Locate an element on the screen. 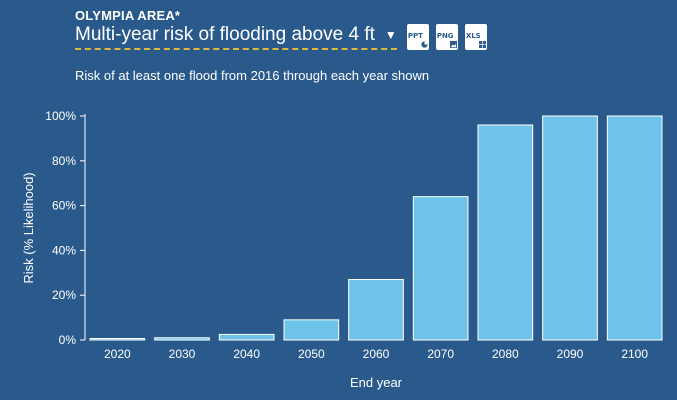  x-tick-label: 2060 is located at coordinates (376, 354).